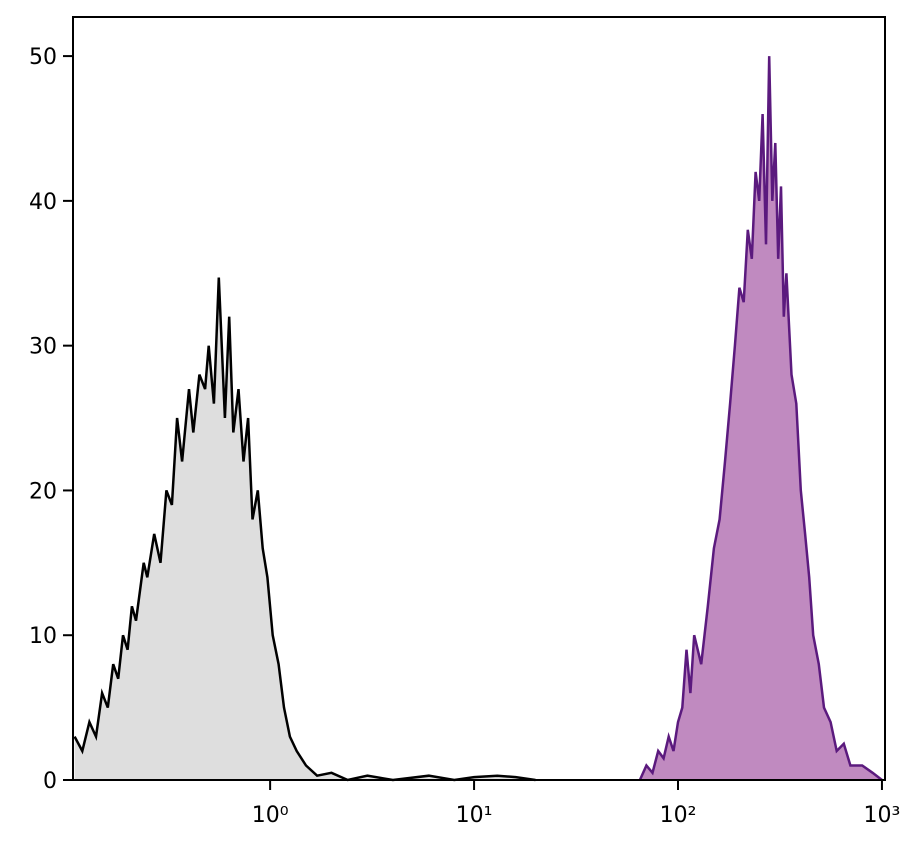 This screenshot has height=855, width=919. Describe the element at coordinates (43, 636) in the screenshot. I see `y-tick-label: 10` at that location.